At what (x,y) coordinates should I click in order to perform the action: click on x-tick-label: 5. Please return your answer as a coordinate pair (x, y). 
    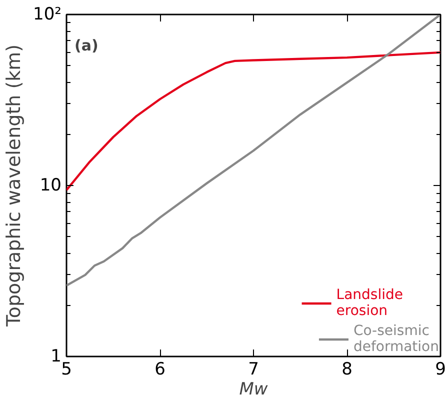
    Looking at the image, I should click on (66, 370).